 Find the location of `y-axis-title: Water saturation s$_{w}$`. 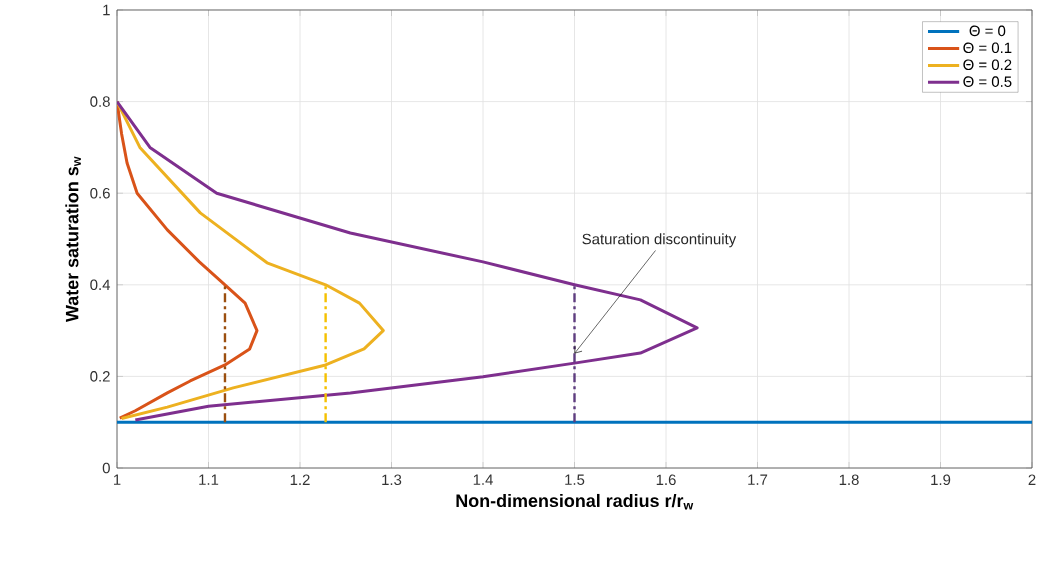

y-axis-title: Water saturation s$_{w}$ is located at coordinates (73, 239).